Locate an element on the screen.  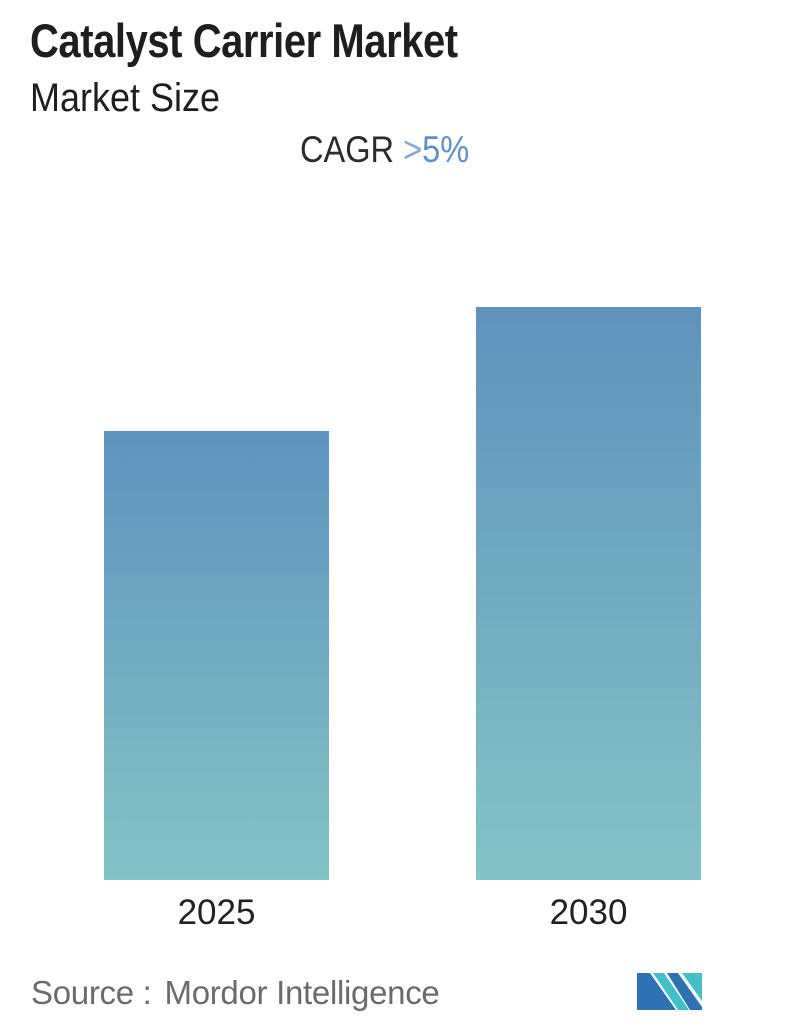
logo-left-dark-stroke is located at coordinates (656, 991).